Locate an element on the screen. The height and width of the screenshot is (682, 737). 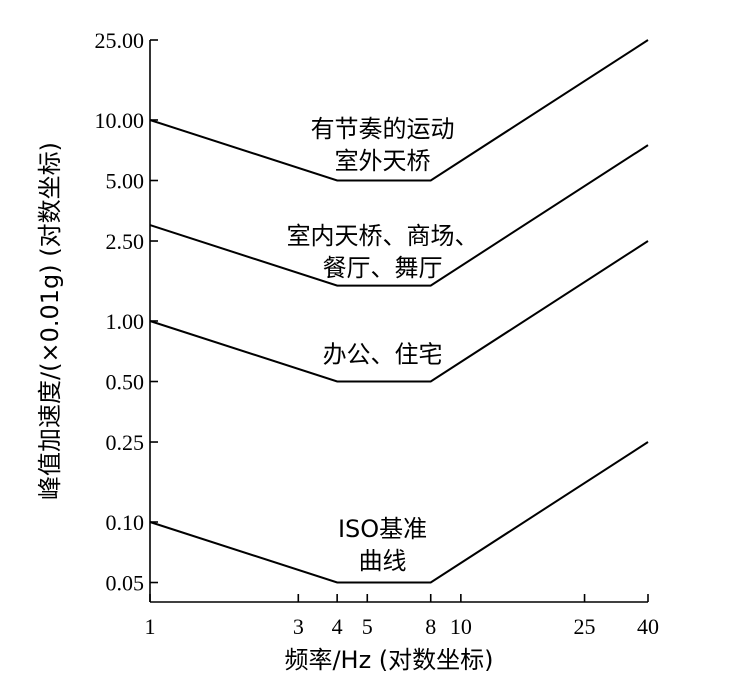
series-label-1: 室内天桥、商场、 is located at coordinates (383, 236).